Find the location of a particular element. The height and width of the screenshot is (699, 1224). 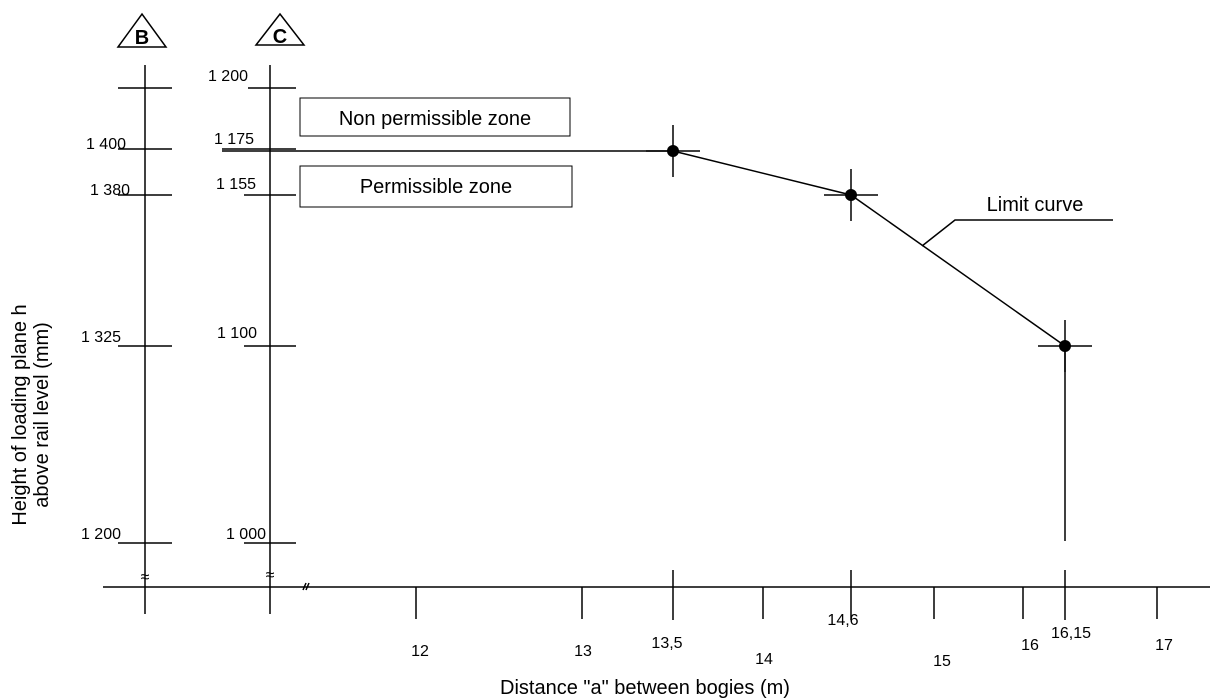

x-tick: 17 is located at coordinates (1164, 620).